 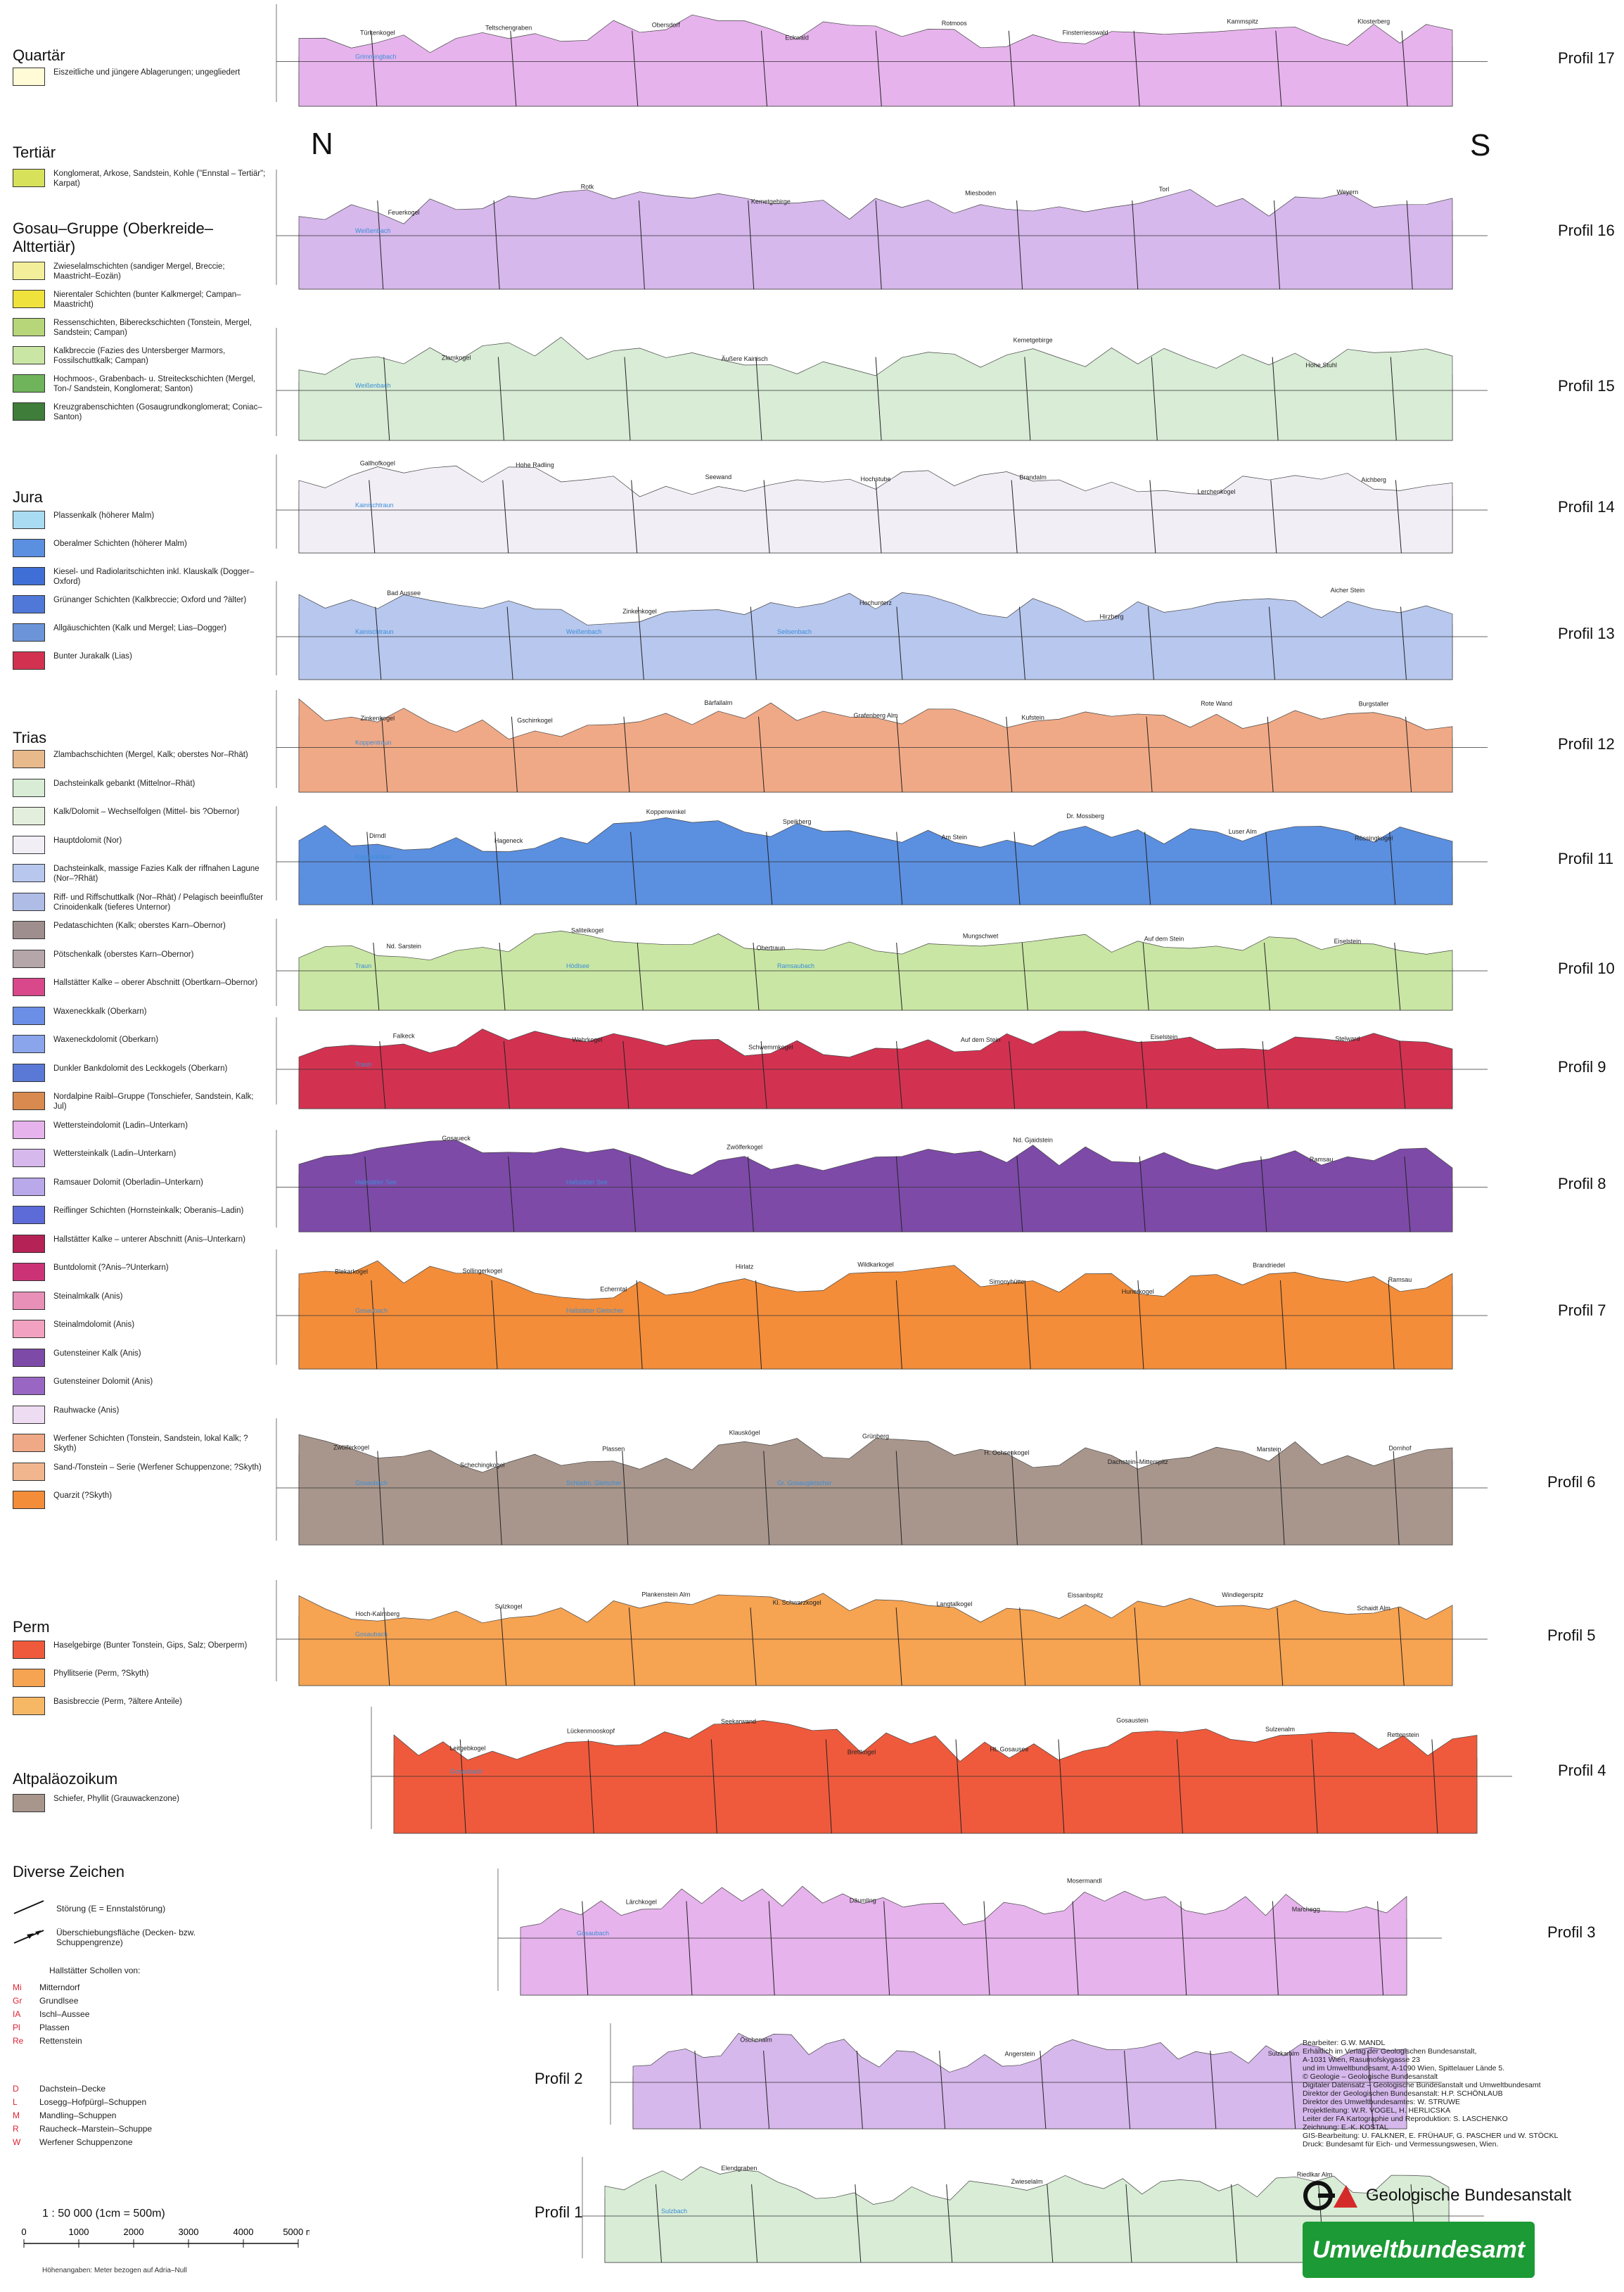 I want to click on place-label: Obertraun, so click(x=772, y=947).